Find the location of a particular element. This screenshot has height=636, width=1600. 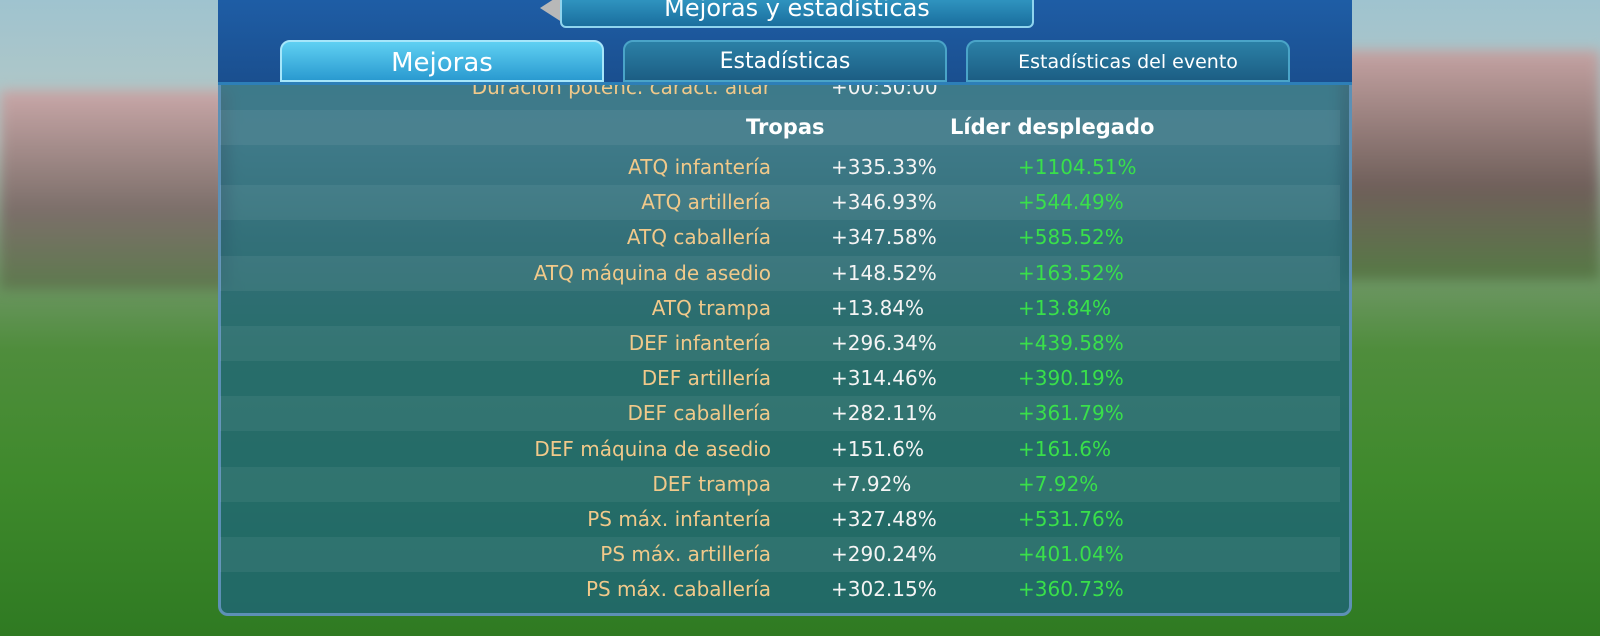

troops-value: +7.92% is located at coordinates (871, 483).